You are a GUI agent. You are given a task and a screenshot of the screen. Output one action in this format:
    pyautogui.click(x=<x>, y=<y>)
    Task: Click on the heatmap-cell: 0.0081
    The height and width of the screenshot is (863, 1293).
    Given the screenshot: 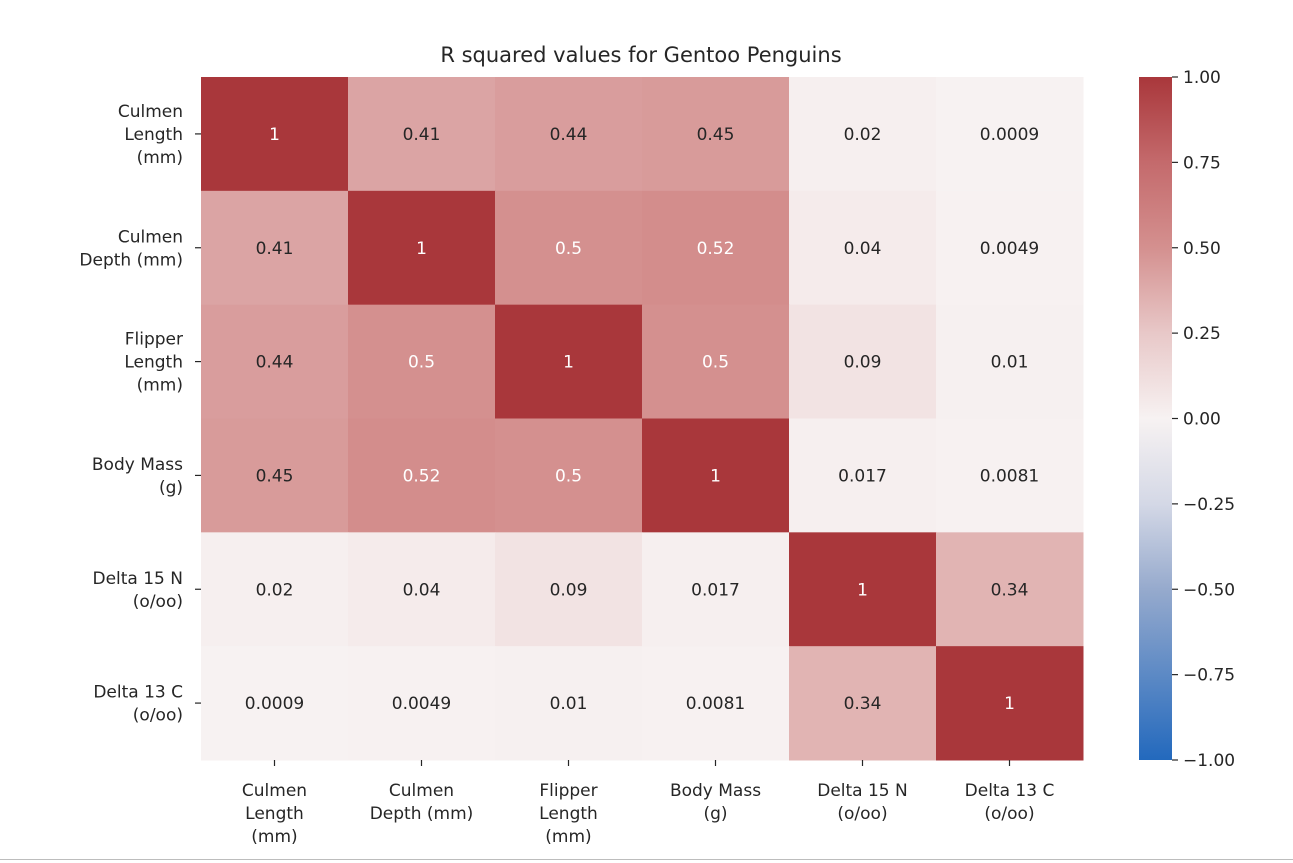 What is the action you would take?
    pyautogui.click(x=1010, y=475)
    